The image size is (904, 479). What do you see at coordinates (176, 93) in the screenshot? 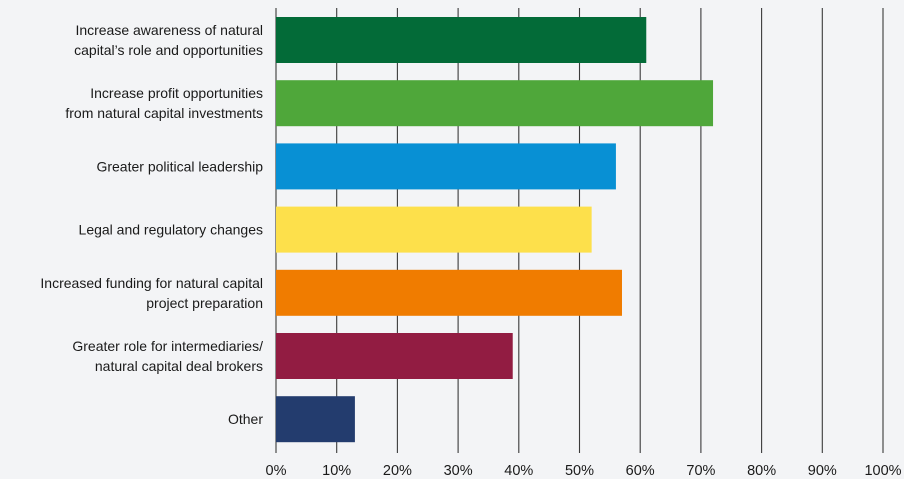
I see `category-label-line: Increase profit opportunities` at bounding box center [176, 93].